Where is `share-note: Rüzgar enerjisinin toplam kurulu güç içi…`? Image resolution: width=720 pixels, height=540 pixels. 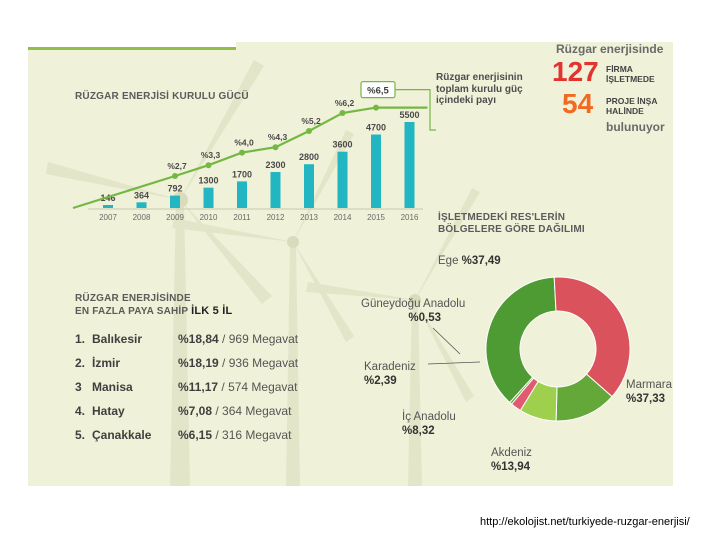
share-note: Rüzgar enerjisinin toplam kurulu güç içi… is located at coordinates (479, 89).